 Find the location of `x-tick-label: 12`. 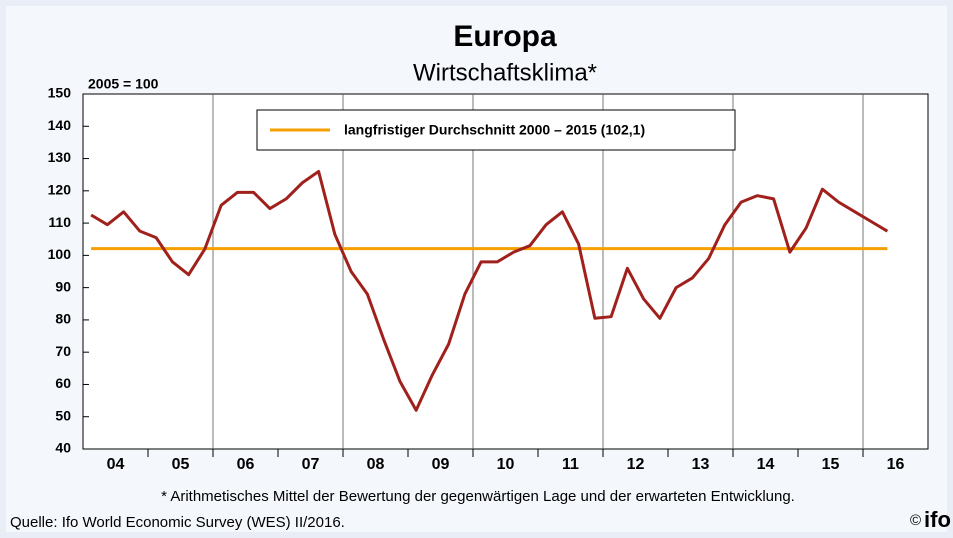

x-tick-label: 12 is located at coordinates (636, 464).